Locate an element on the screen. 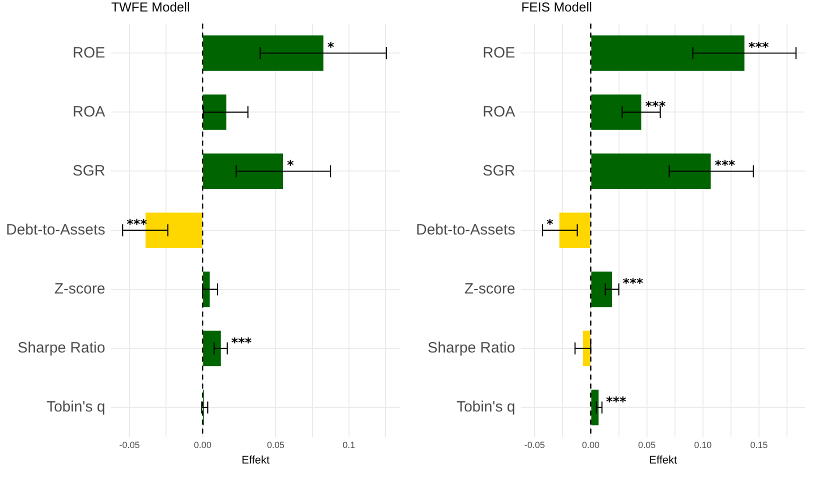 Image resolution: width=815 pixels, height=479 pixels. text: 0.10 is located at coordinates (703, 445).